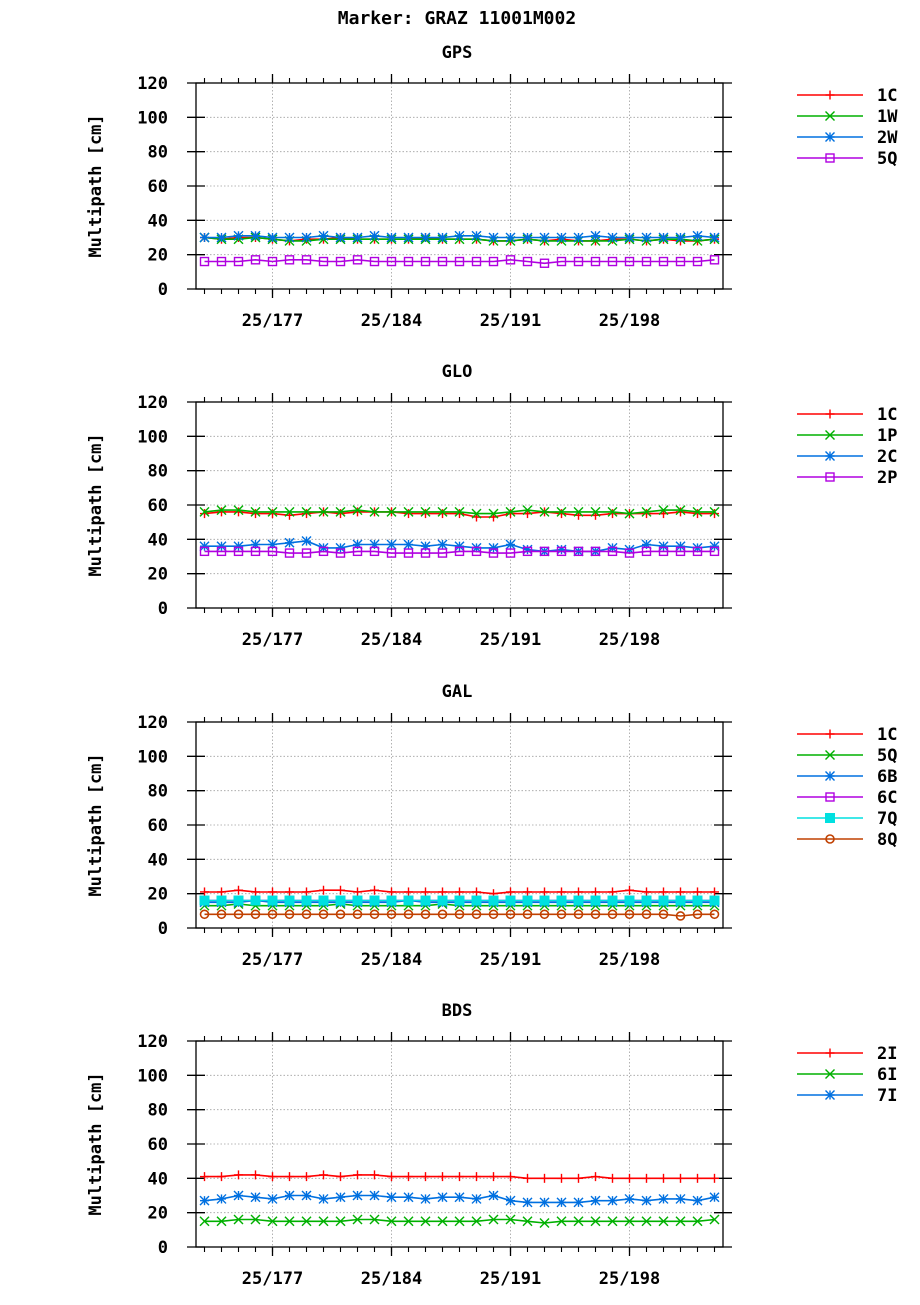 The width and height of the screenshot is (920, 1305). I want to click on y-tick-label: 40, so click(158, 221).